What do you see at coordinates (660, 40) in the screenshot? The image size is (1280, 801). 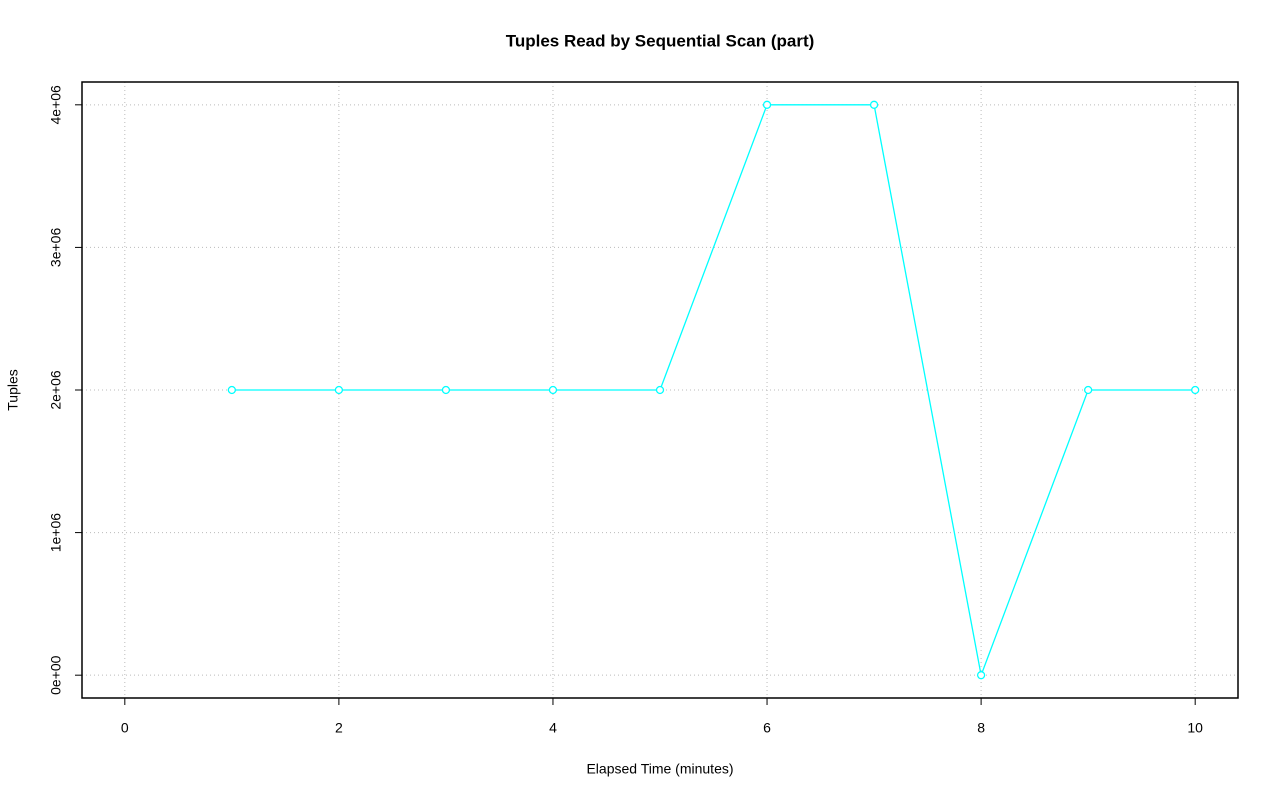 I see `chart-title: Tuples Read by Sequential Scan (part)` at bounding box center [660, 40].